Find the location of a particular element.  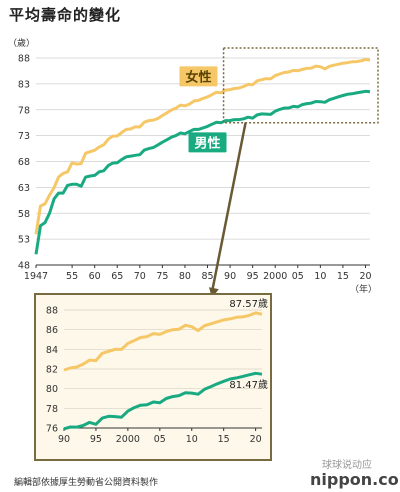

inset-series-line-female is located at coordinates (163, 341).